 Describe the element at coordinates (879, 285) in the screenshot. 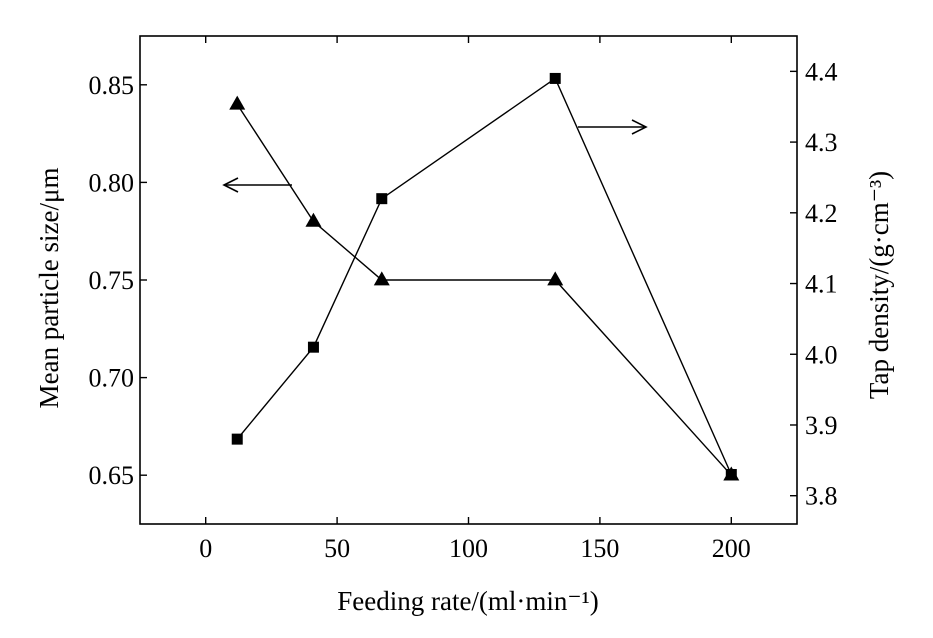

I see `right-y-axis-title: Tap density/(g·cm⁻³)` at that location.